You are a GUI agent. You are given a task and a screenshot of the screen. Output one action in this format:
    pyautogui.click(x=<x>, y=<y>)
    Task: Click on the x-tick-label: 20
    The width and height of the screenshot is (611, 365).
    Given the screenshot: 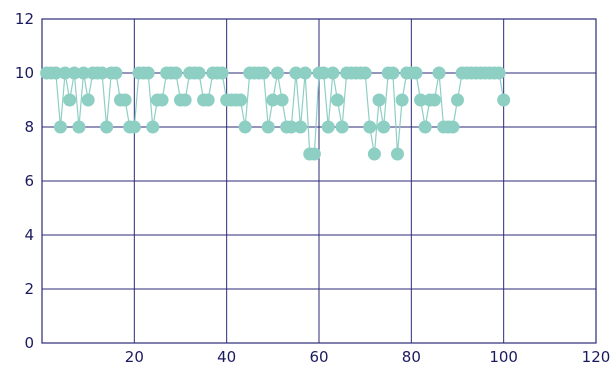 What is the action you would take?
    pyautogui.click(x=134, y=356)
    